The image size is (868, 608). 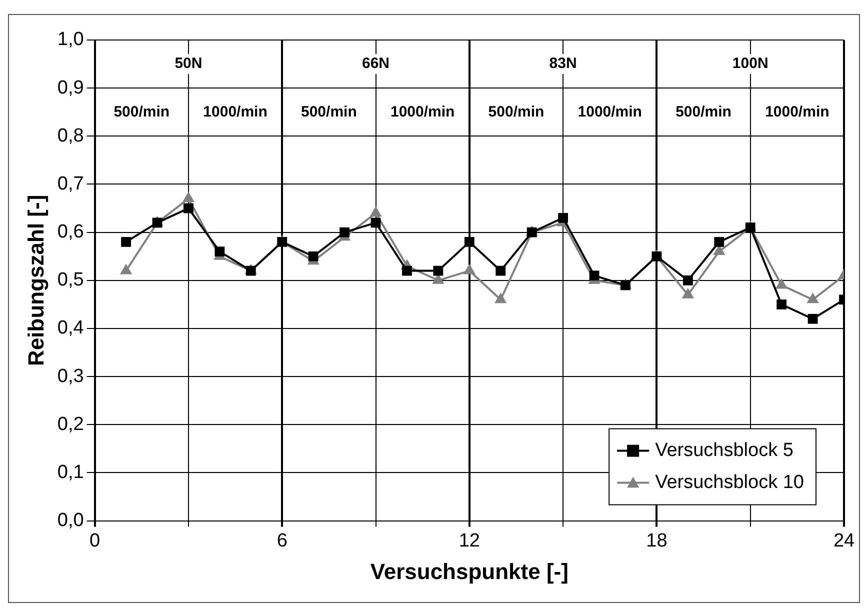 I want to click on annotation: 50N, so click(x=188, y=63).